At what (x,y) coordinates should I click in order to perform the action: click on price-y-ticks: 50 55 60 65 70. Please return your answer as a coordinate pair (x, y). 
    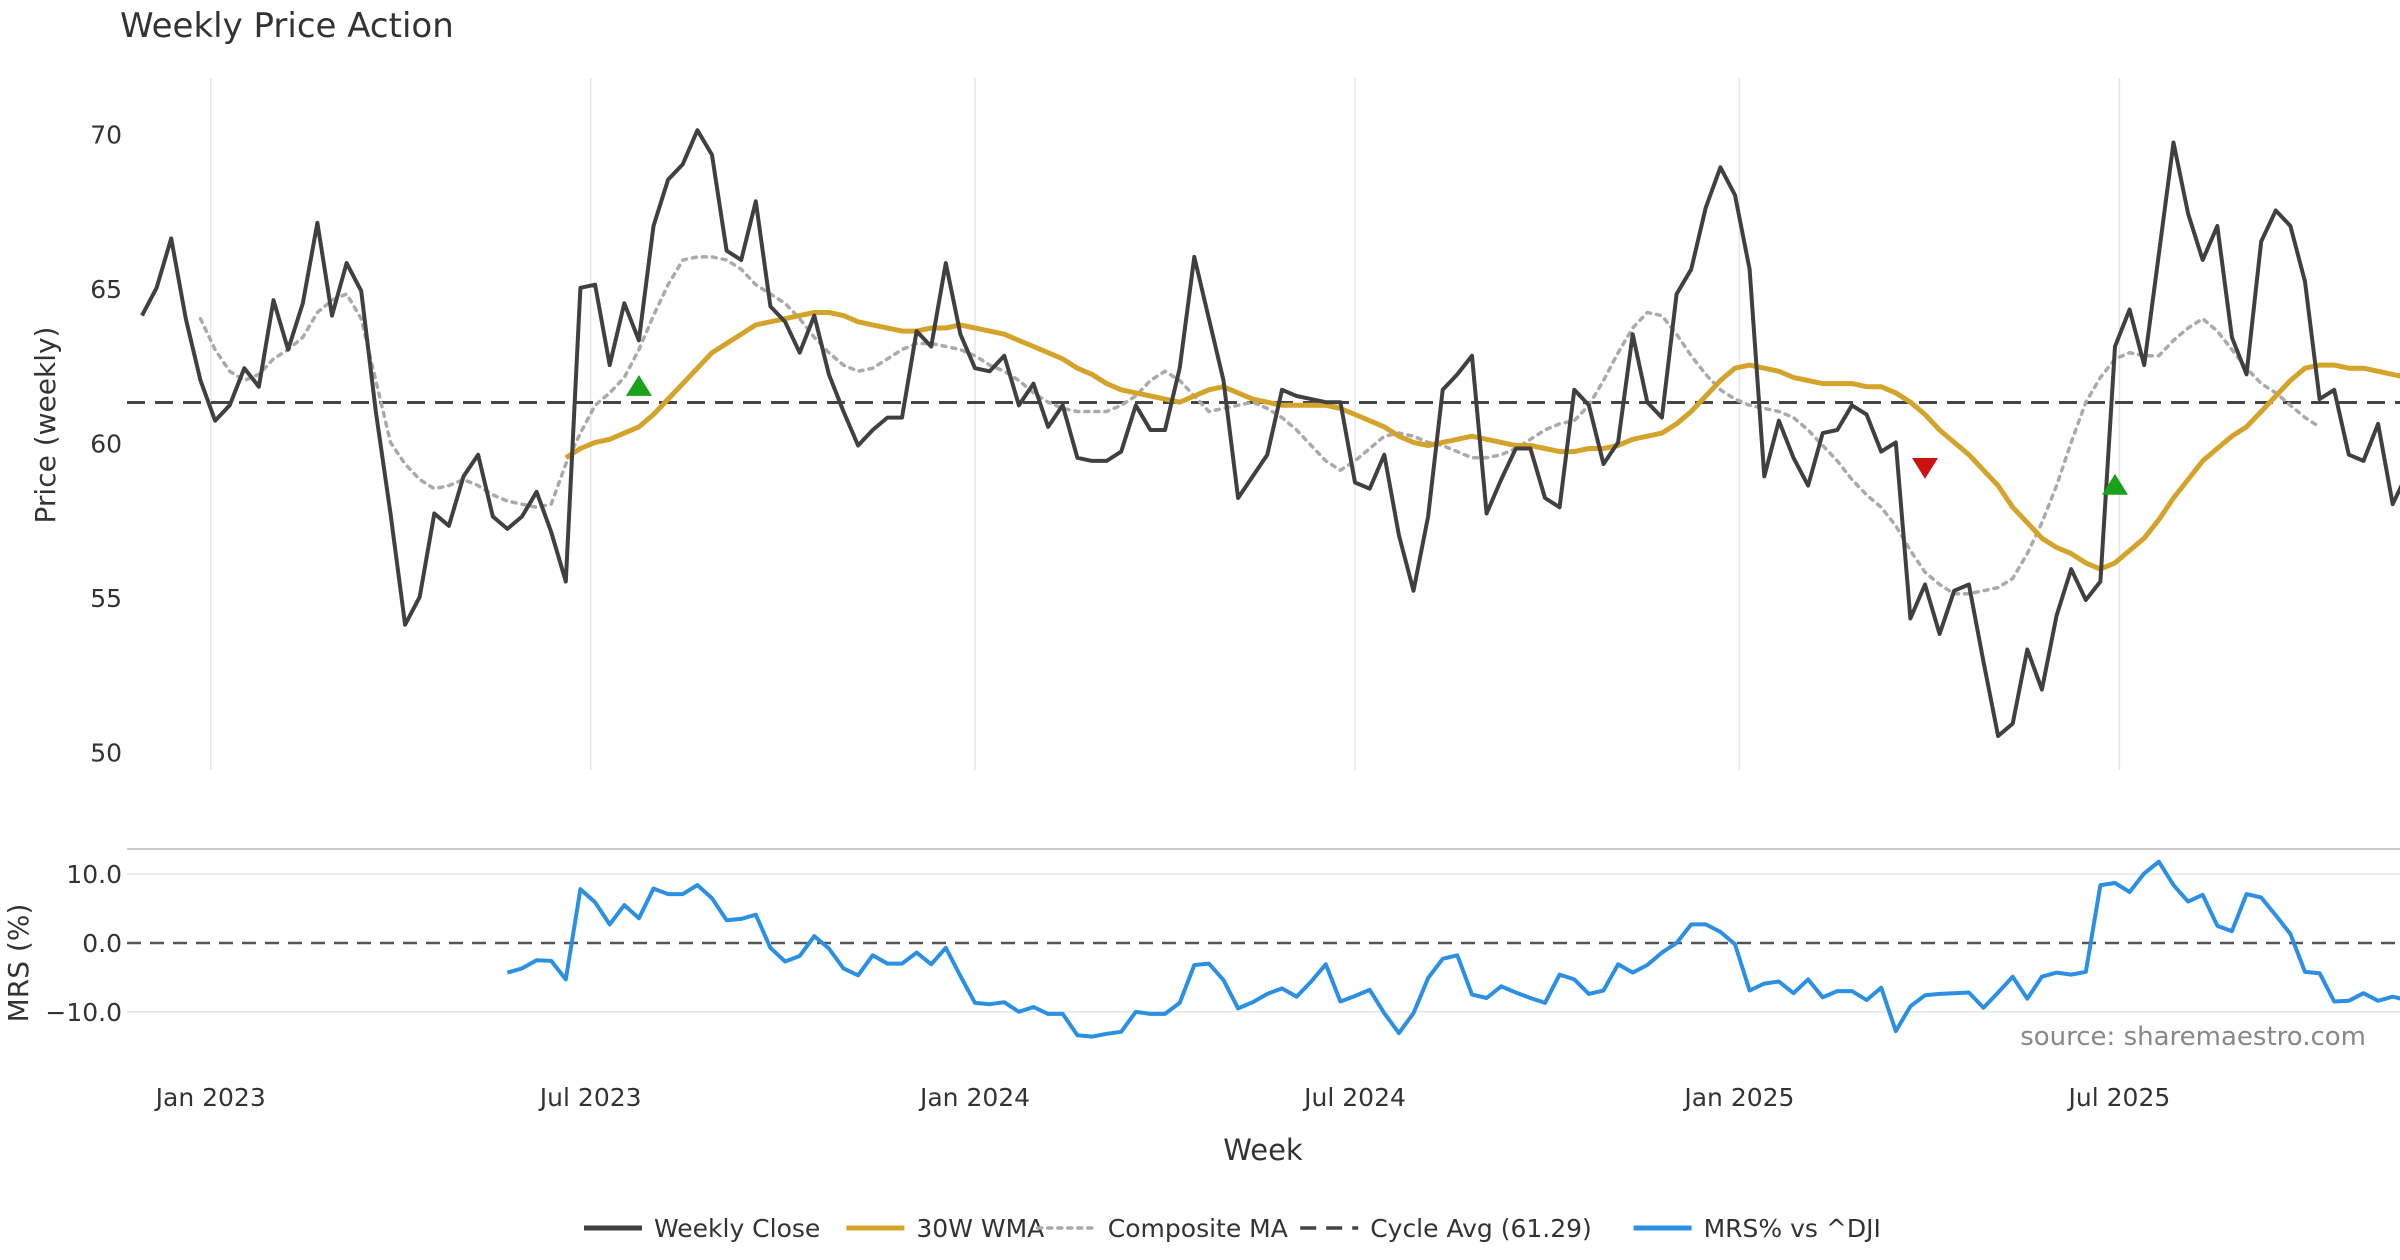
    Looking at the image, I should click on (106, 443).